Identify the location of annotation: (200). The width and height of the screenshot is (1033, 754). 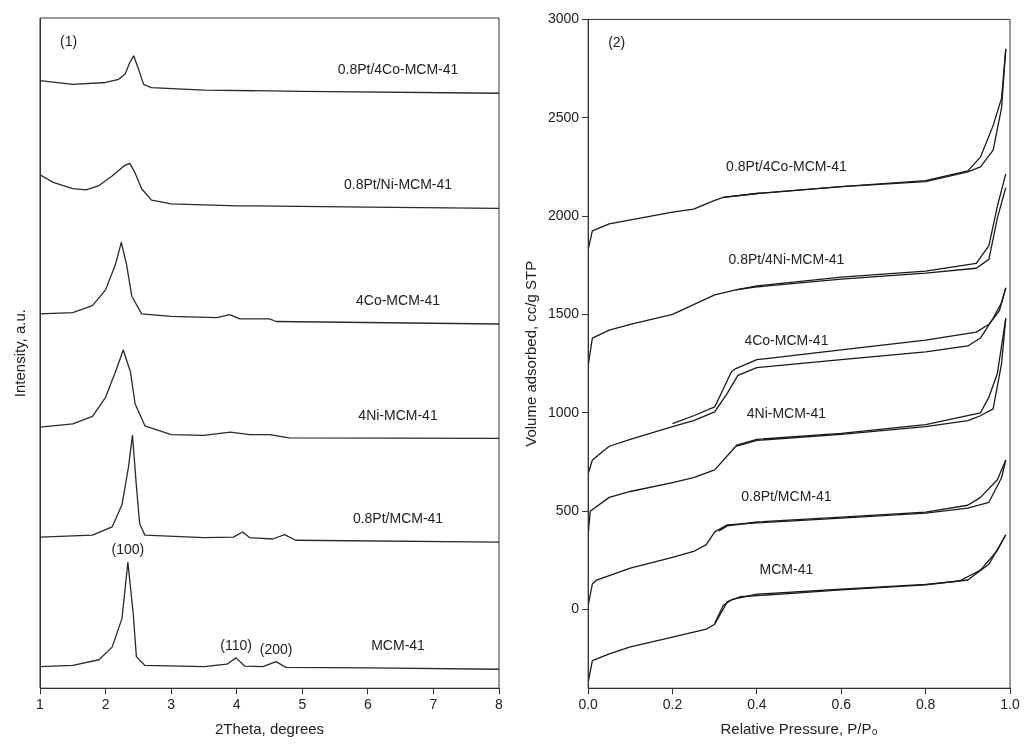
(276, 648).